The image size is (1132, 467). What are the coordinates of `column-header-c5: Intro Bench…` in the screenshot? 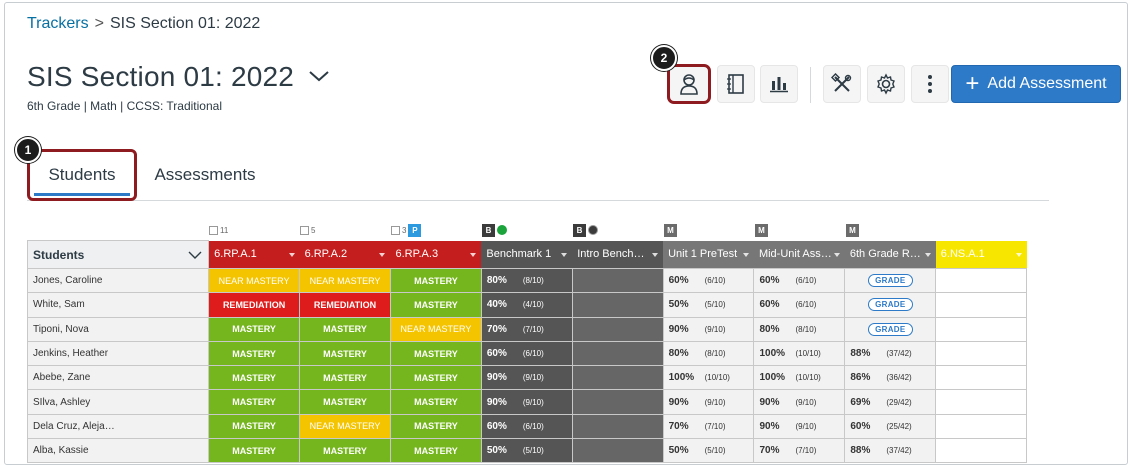 It's located at (618, 254).